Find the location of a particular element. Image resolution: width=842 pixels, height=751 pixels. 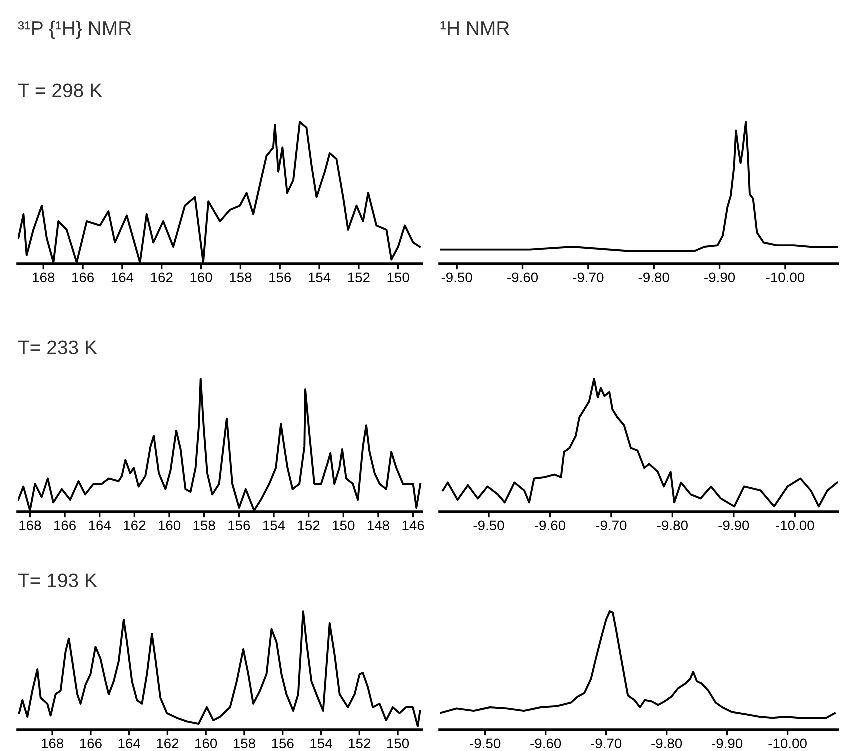

chart-subtitle: T= 233 K is located at coordinates (58, 347).